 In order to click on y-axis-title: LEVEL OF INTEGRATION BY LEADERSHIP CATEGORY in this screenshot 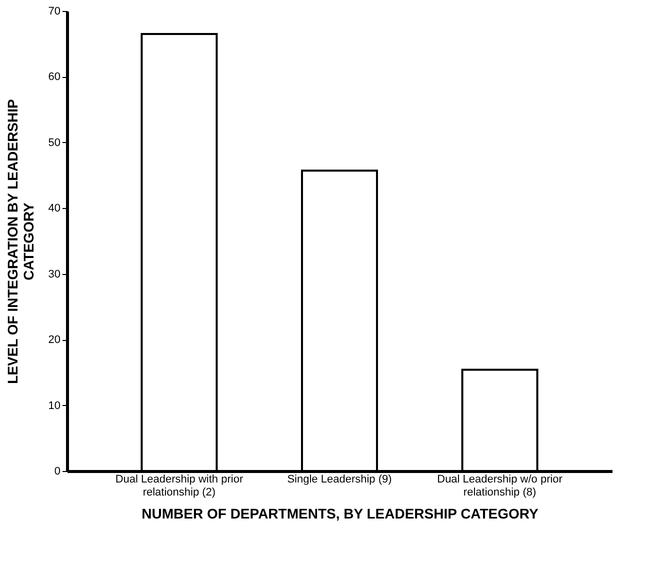, I will do `click(20, 241)`.